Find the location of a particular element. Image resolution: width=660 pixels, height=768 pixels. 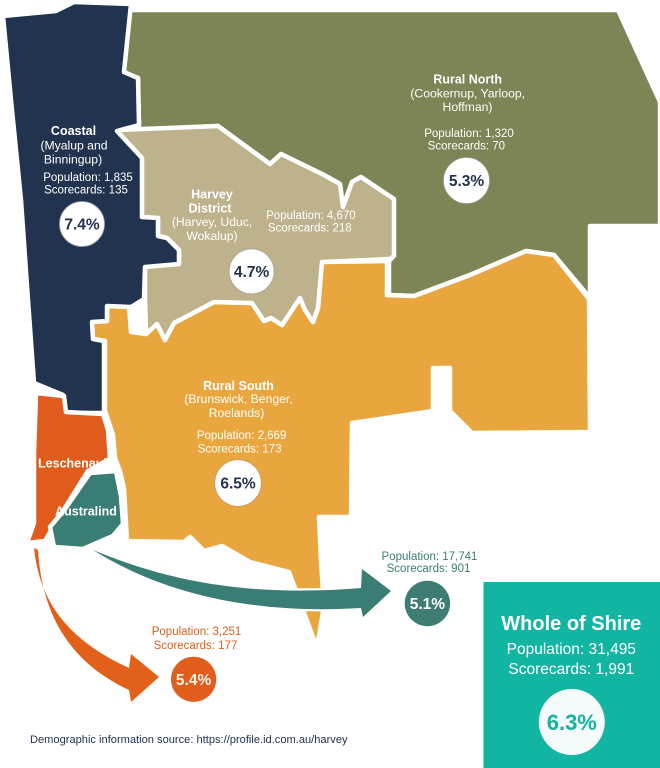

svg-text: Population: 2,669 is located at coordinates (242, 436).